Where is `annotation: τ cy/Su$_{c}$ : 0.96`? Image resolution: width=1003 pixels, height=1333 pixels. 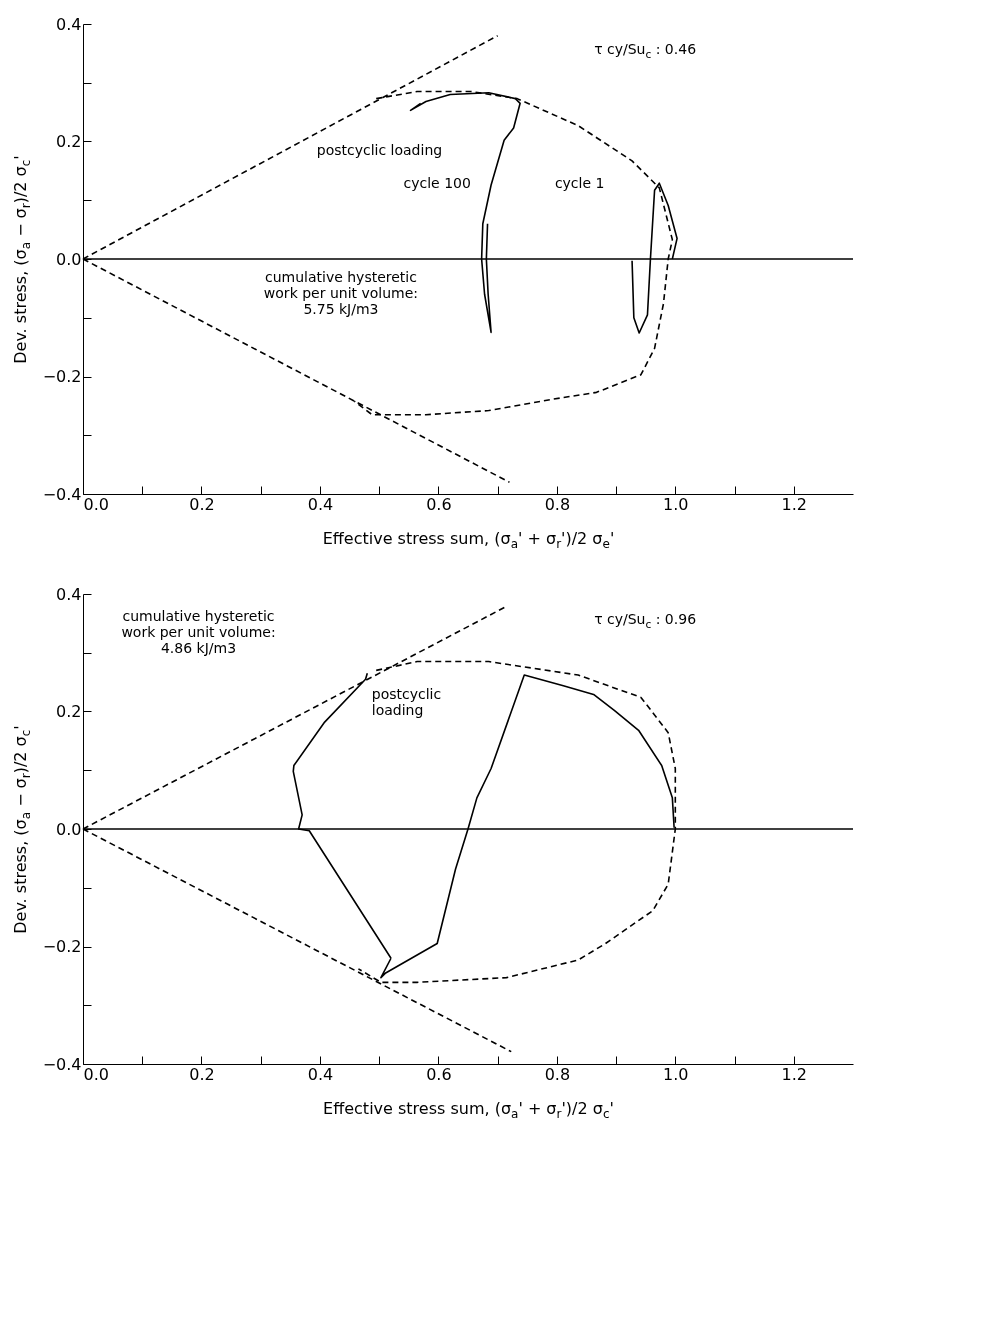
annotation: τ cy/Su$_{c}$ : 0.96 is located at coordinates (645, 620).